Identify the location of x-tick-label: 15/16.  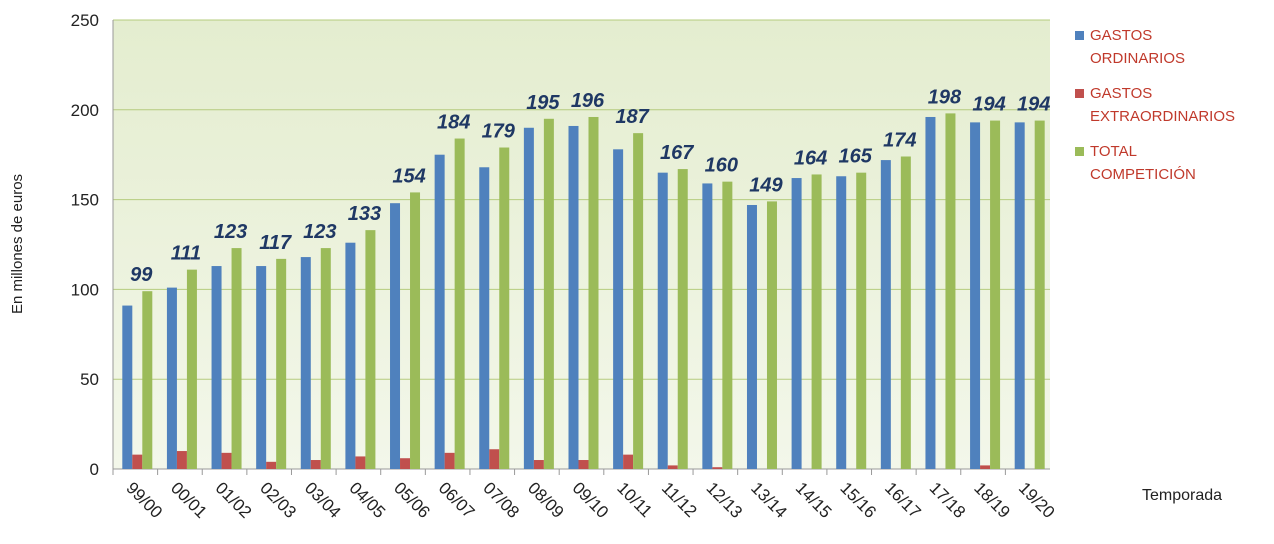
(858, 500).